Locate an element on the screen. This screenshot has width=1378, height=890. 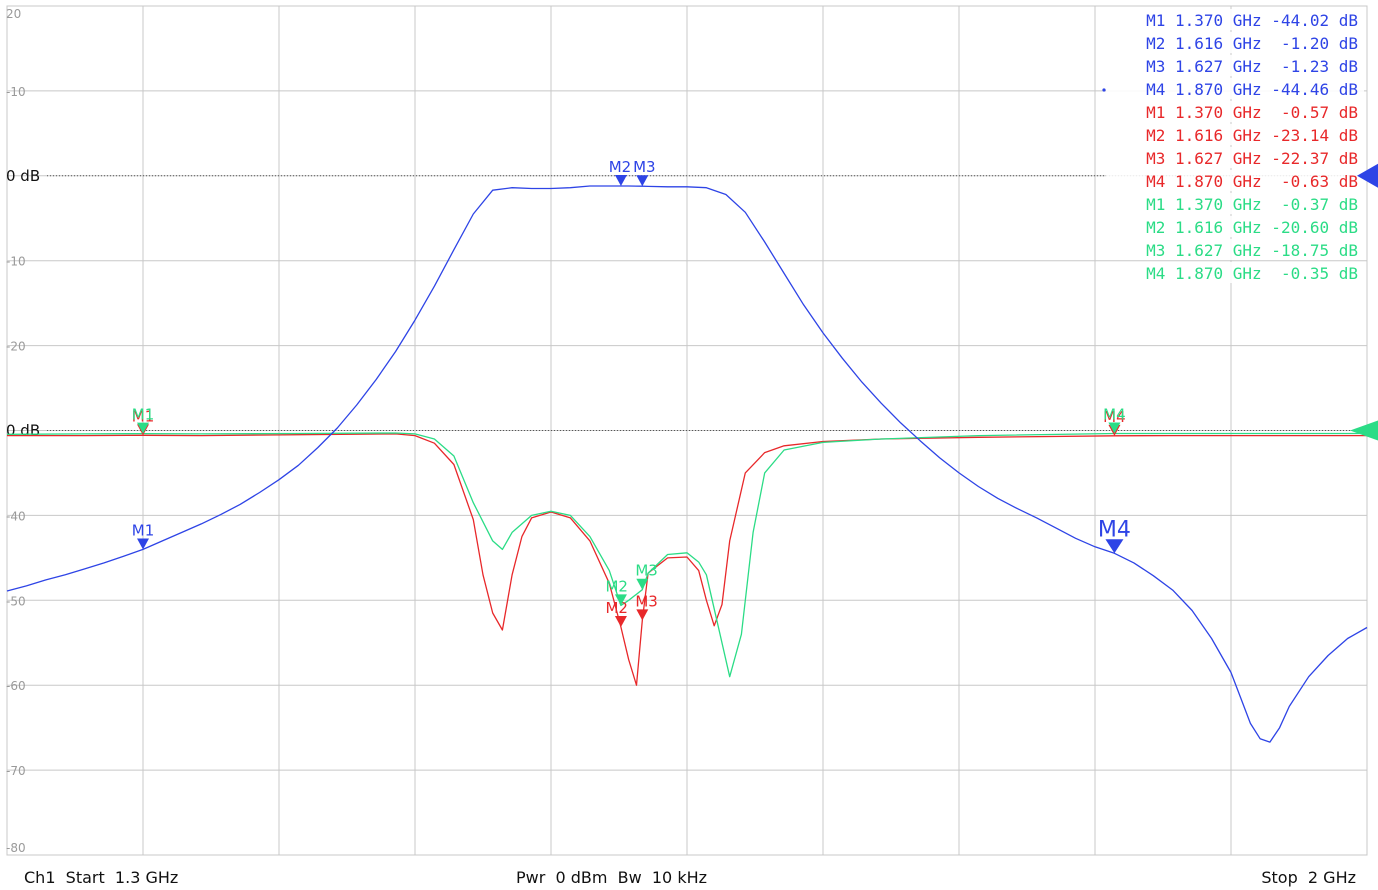
footer-stop: Stop 2 GHz is located at coordinates (1308, 877).